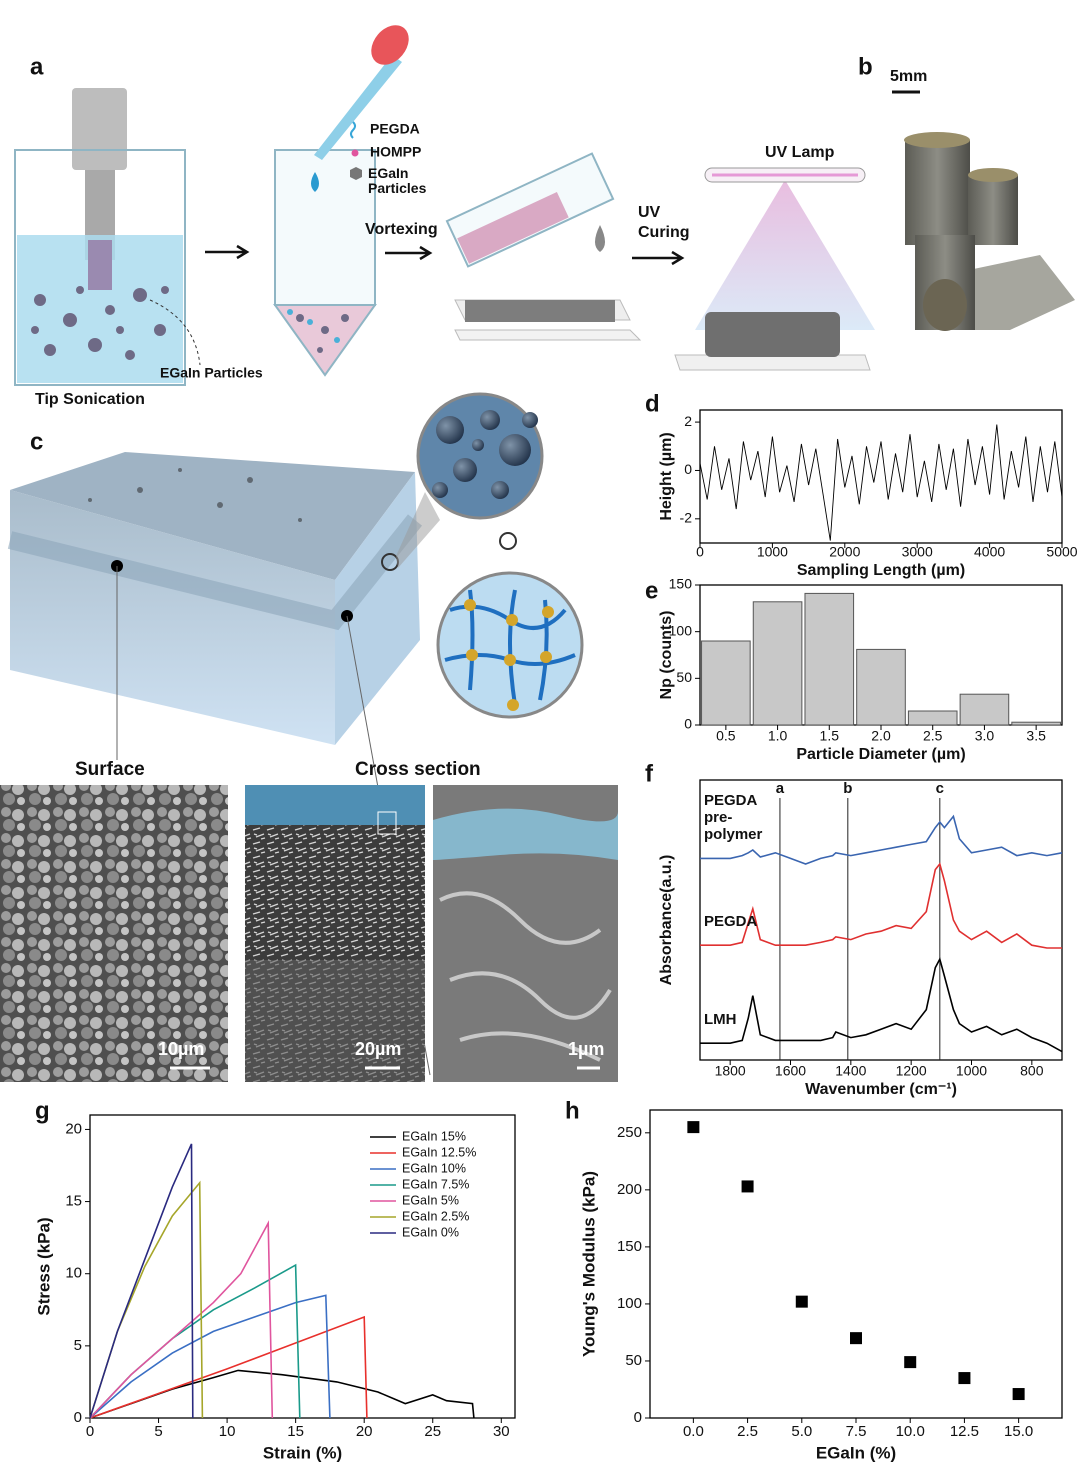  I want to click on legend-box, so click(432, 1186).